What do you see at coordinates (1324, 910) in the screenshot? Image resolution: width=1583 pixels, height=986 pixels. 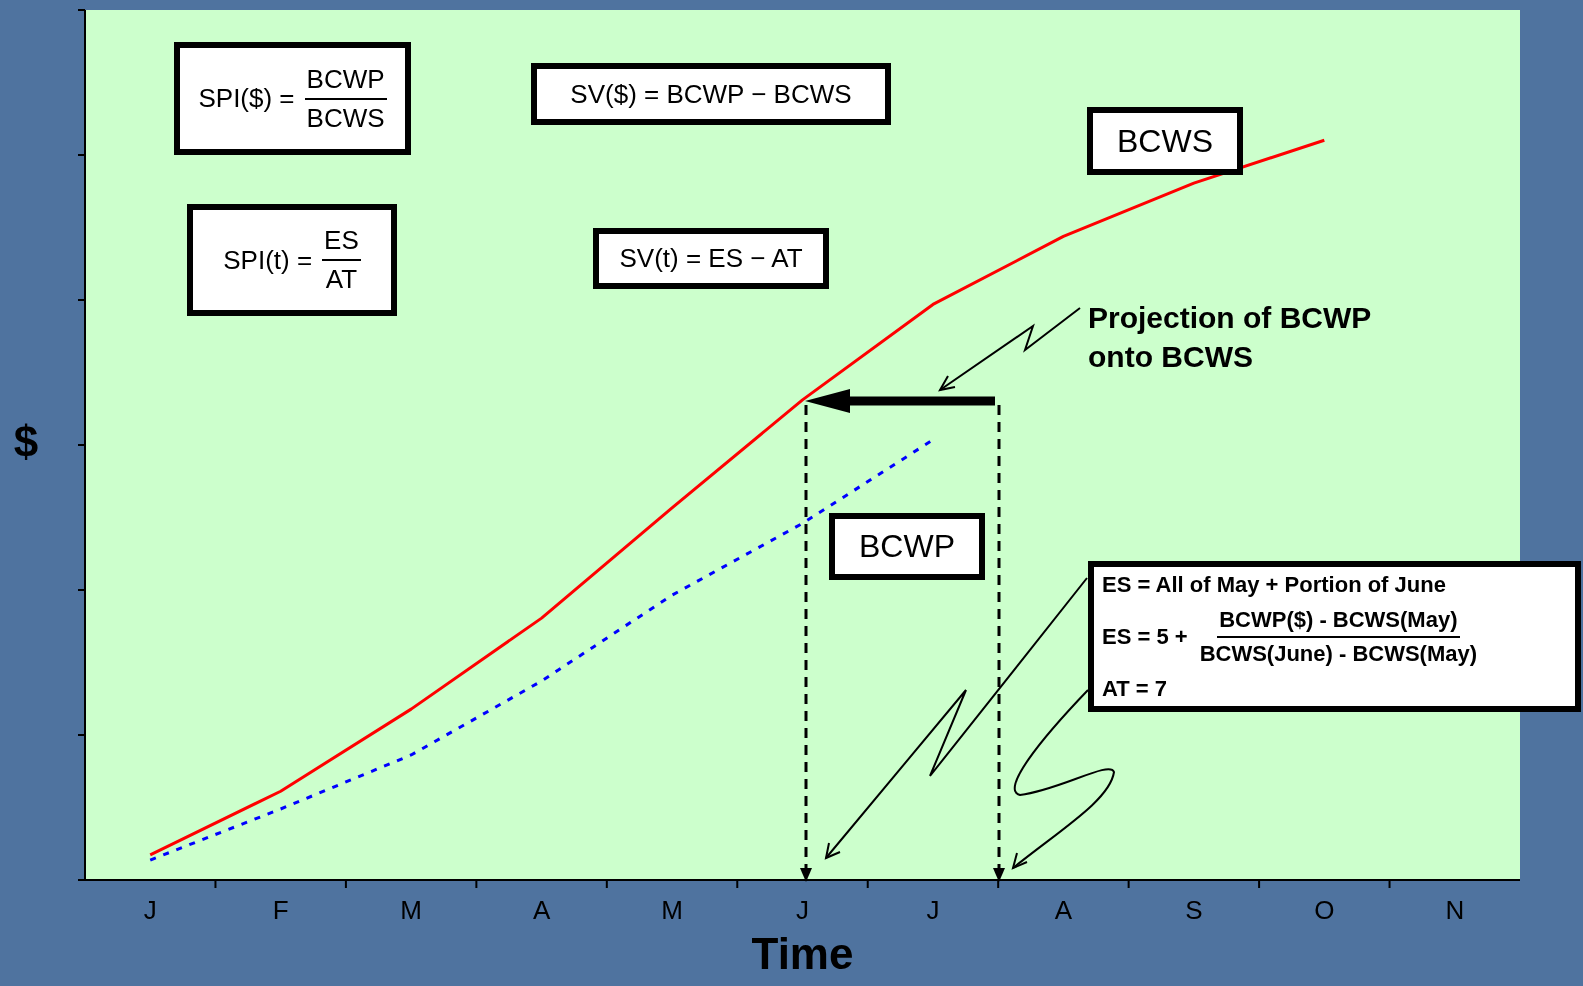 I see `x-tick-label: O` at bounding box center [1324, 910].